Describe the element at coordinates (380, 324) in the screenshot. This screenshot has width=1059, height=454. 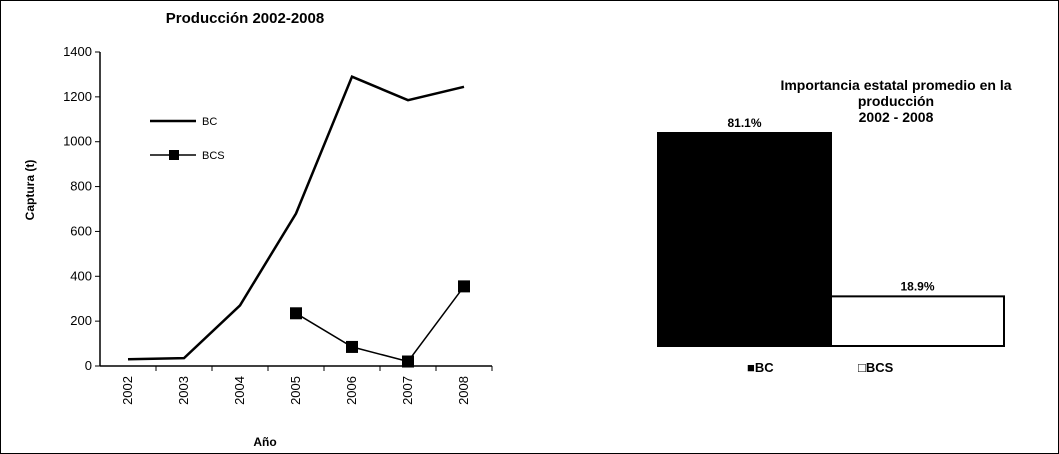
I see `series-bcs-line` at that location.